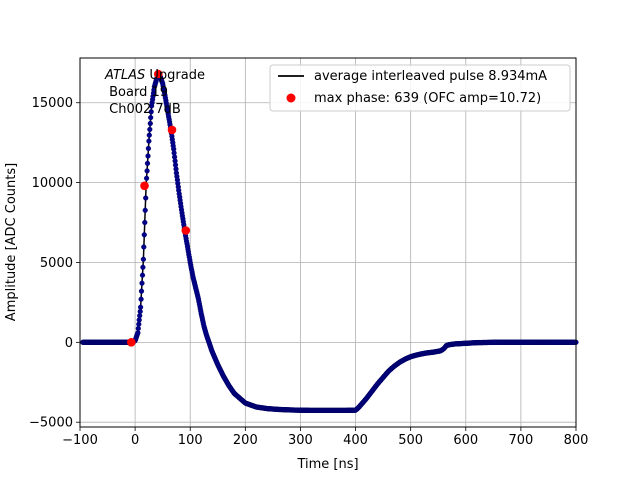 This screenshot has height=480, width=640. What do you see at coordinates (355, 440) in the screenshot?
I see `x-tick-label: 400` at bounding box center [355, 440].